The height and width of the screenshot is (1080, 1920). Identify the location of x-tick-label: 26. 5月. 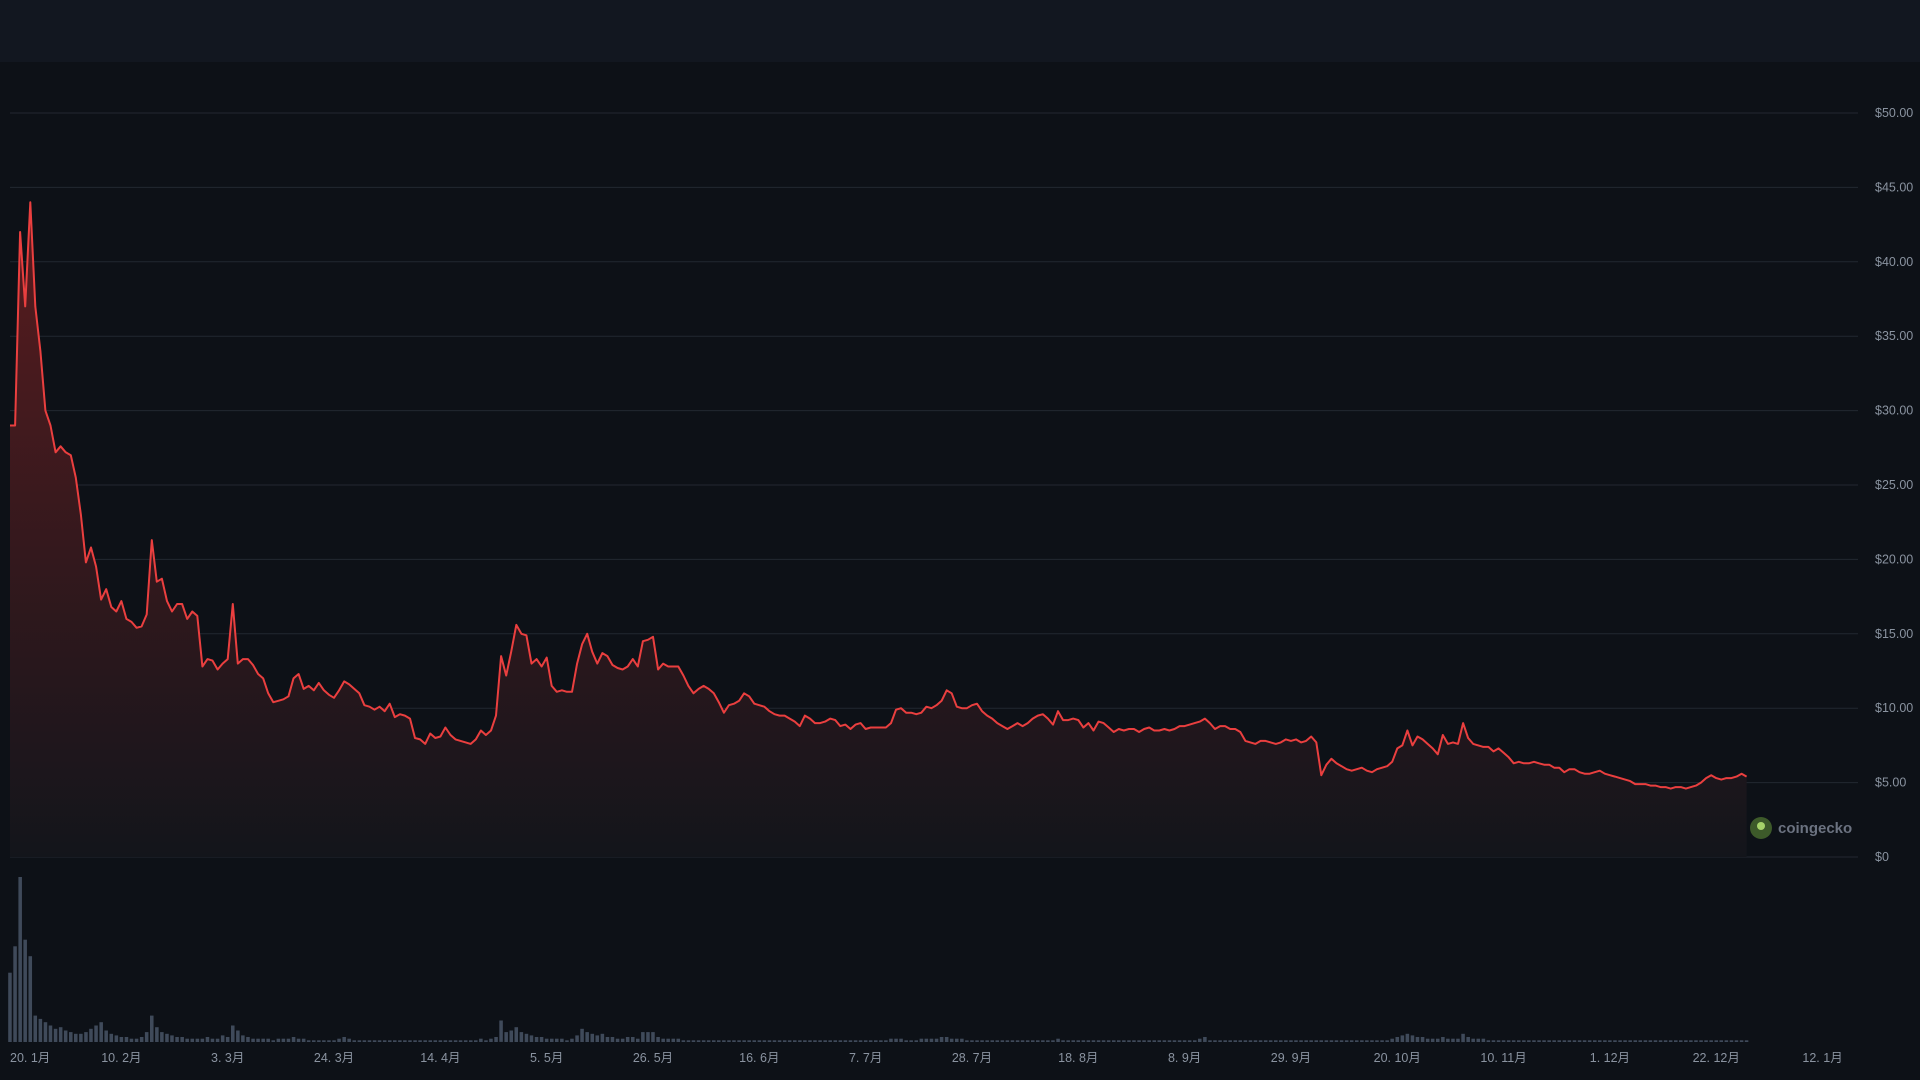
(653, 1058).